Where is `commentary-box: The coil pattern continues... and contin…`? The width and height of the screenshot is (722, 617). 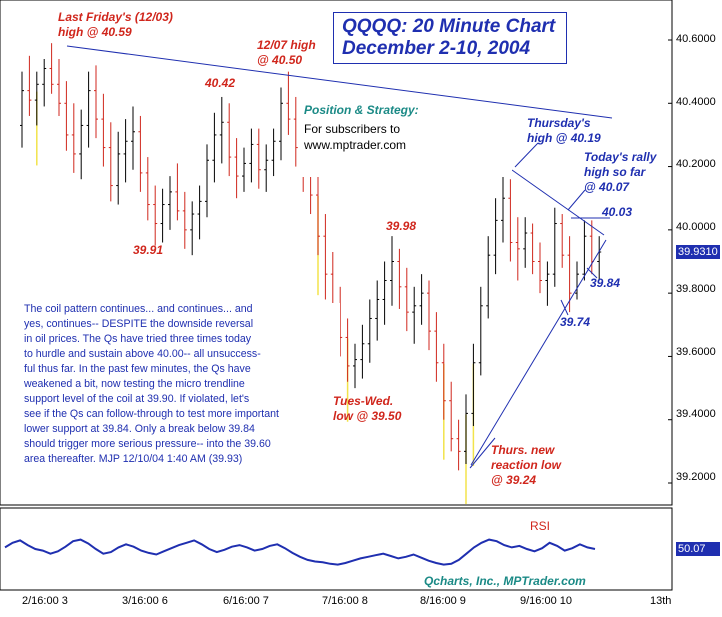
commentary-box: The coil pattern continues... and contin… is located at coordinates (180, 388).